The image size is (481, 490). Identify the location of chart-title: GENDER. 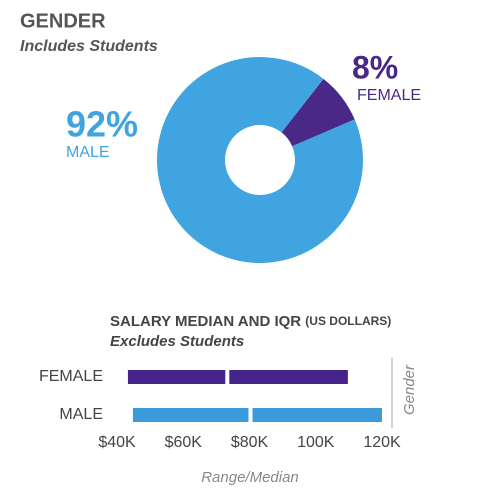
(63, 21).